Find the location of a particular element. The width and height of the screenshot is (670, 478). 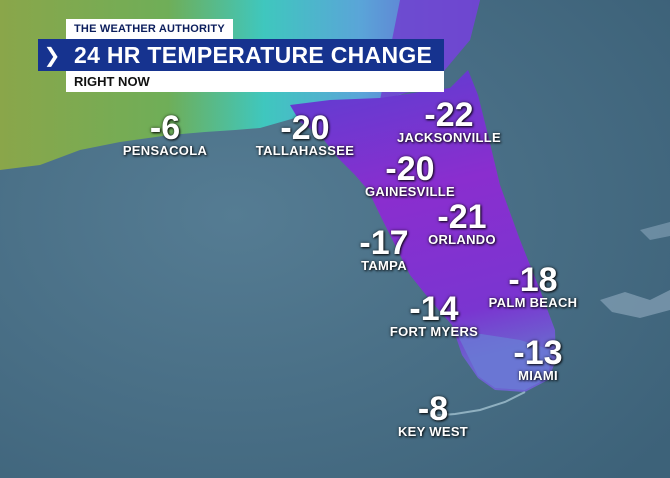

temperature-change-value: -21 is located at coordinates (462, 217).